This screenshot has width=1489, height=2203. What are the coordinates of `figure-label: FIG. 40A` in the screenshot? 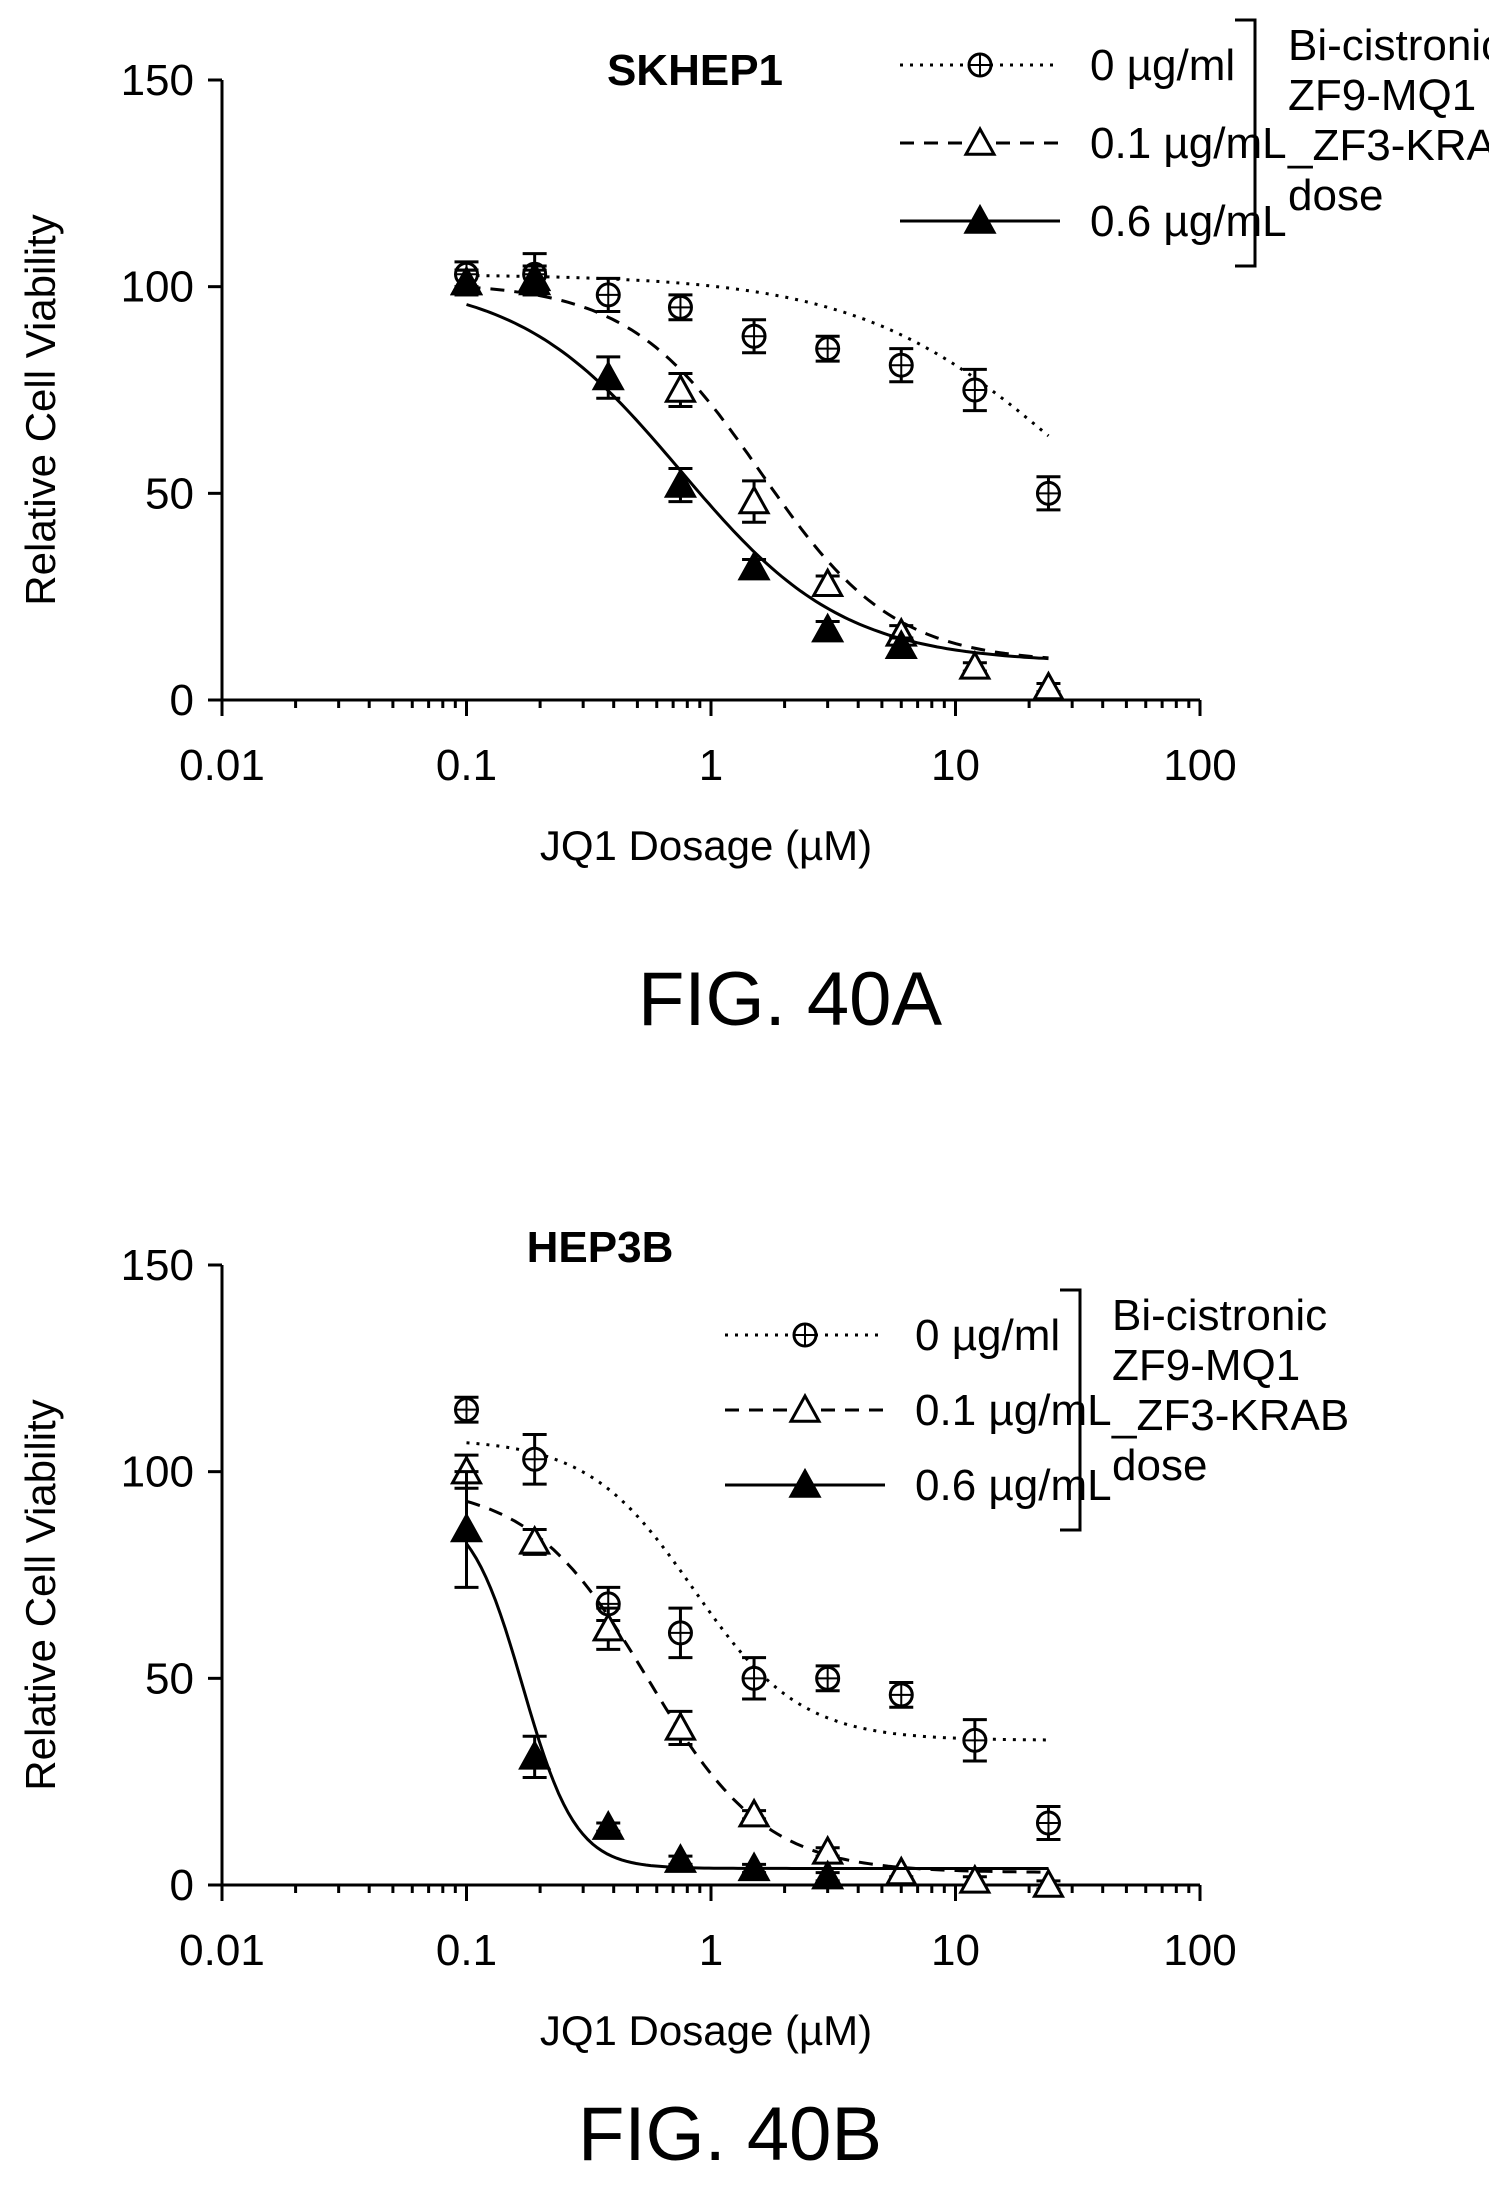 It's located at (790, 999).